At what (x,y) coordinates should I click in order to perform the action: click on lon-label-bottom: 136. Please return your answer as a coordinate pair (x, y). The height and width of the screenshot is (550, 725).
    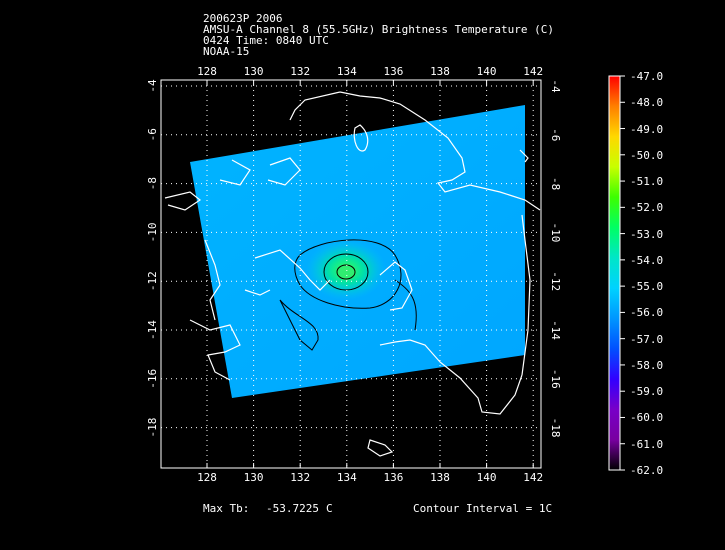
    Looking at the image, I should click on (393, 477).